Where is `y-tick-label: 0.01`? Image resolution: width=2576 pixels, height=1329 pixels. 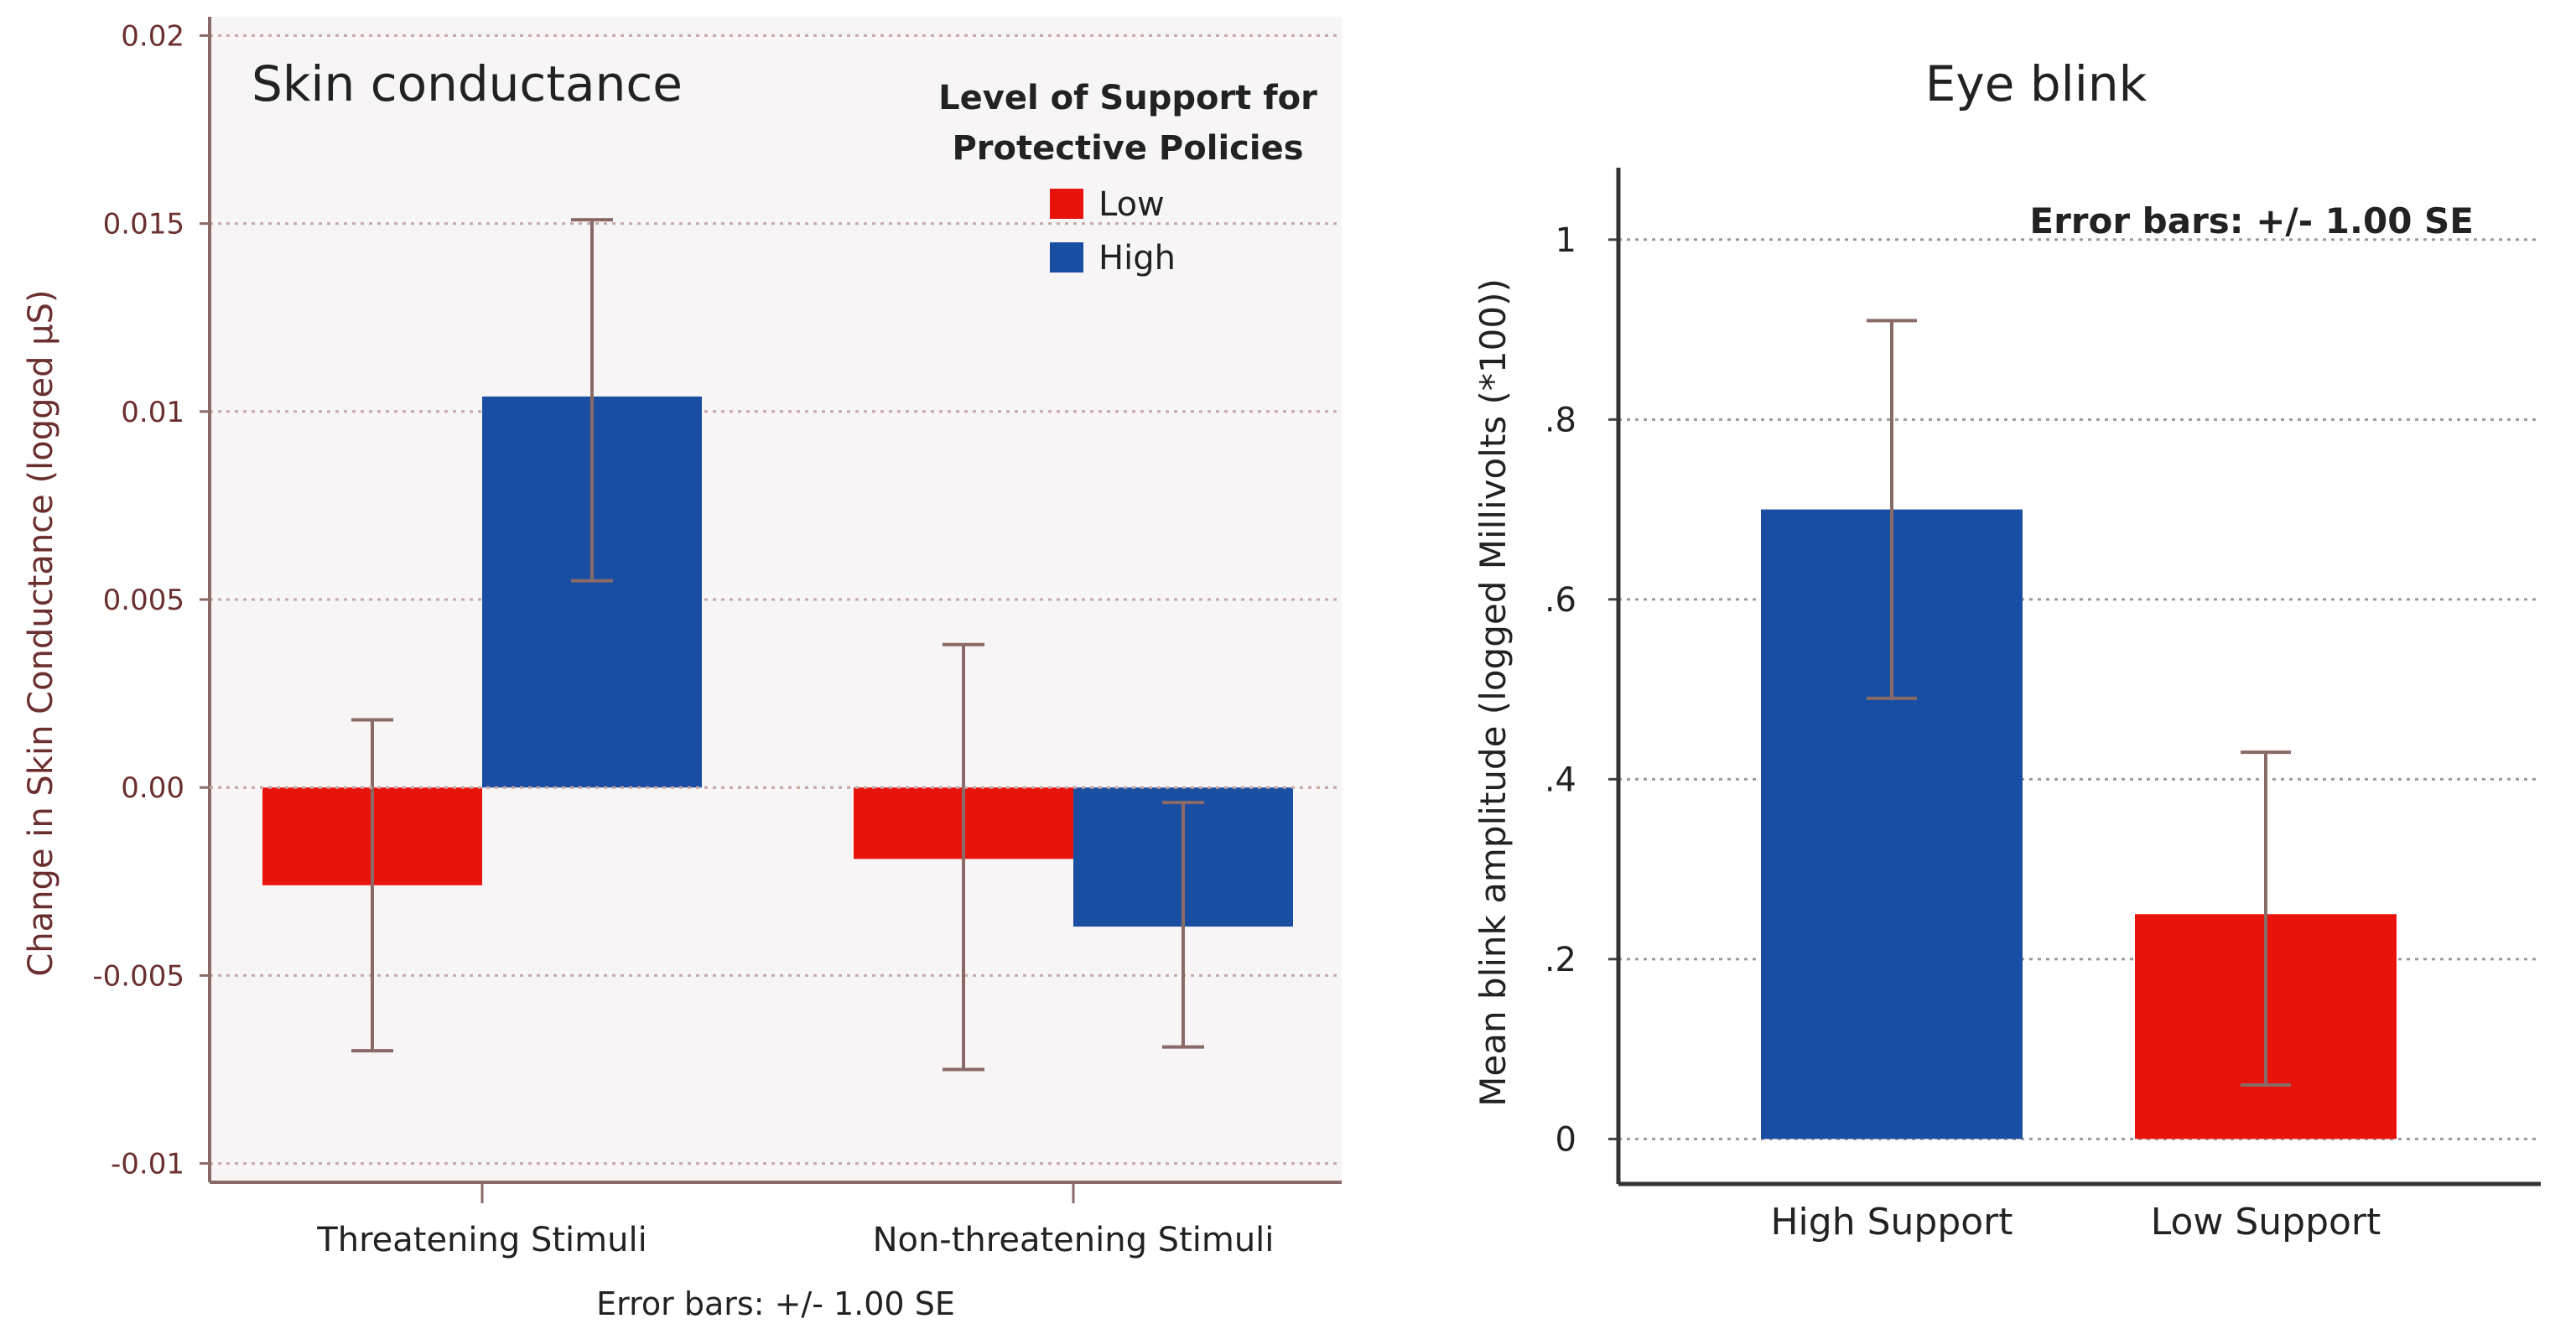 y-tick-label: 0.01 is located at coordinates (152, 412).